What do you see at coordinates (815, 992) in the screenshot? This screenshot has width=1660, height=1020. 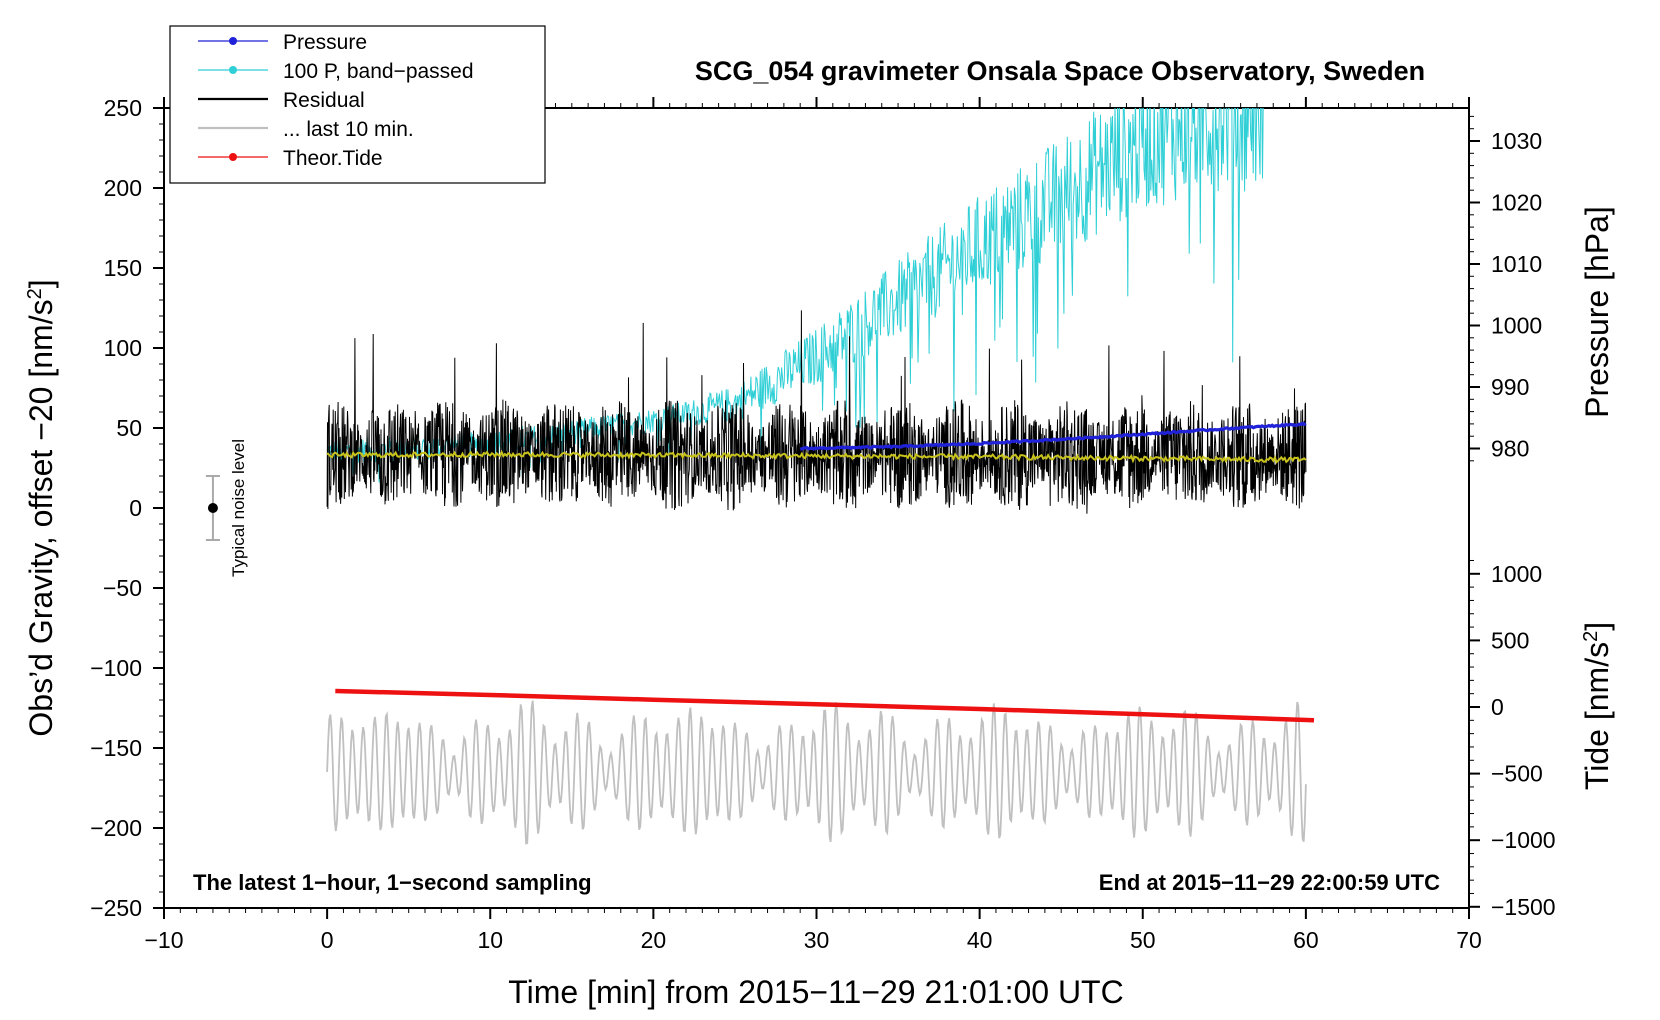 I see `x-axis-label: Time [min] from 2015−11−29 21:01:00 UTC` at bounding box center [815, 992].